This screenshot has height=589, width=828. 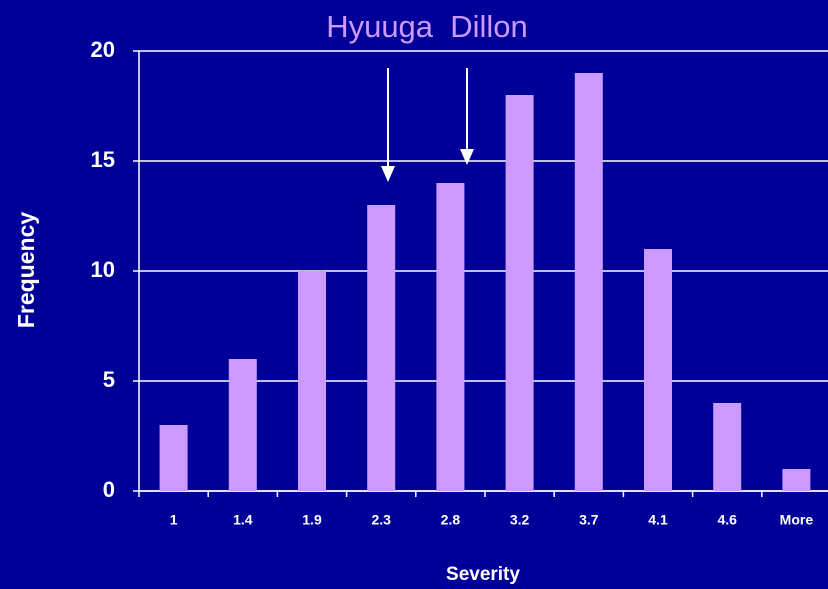 I want to click on x-tick-label: 2.8, so click(x=451, y=520).